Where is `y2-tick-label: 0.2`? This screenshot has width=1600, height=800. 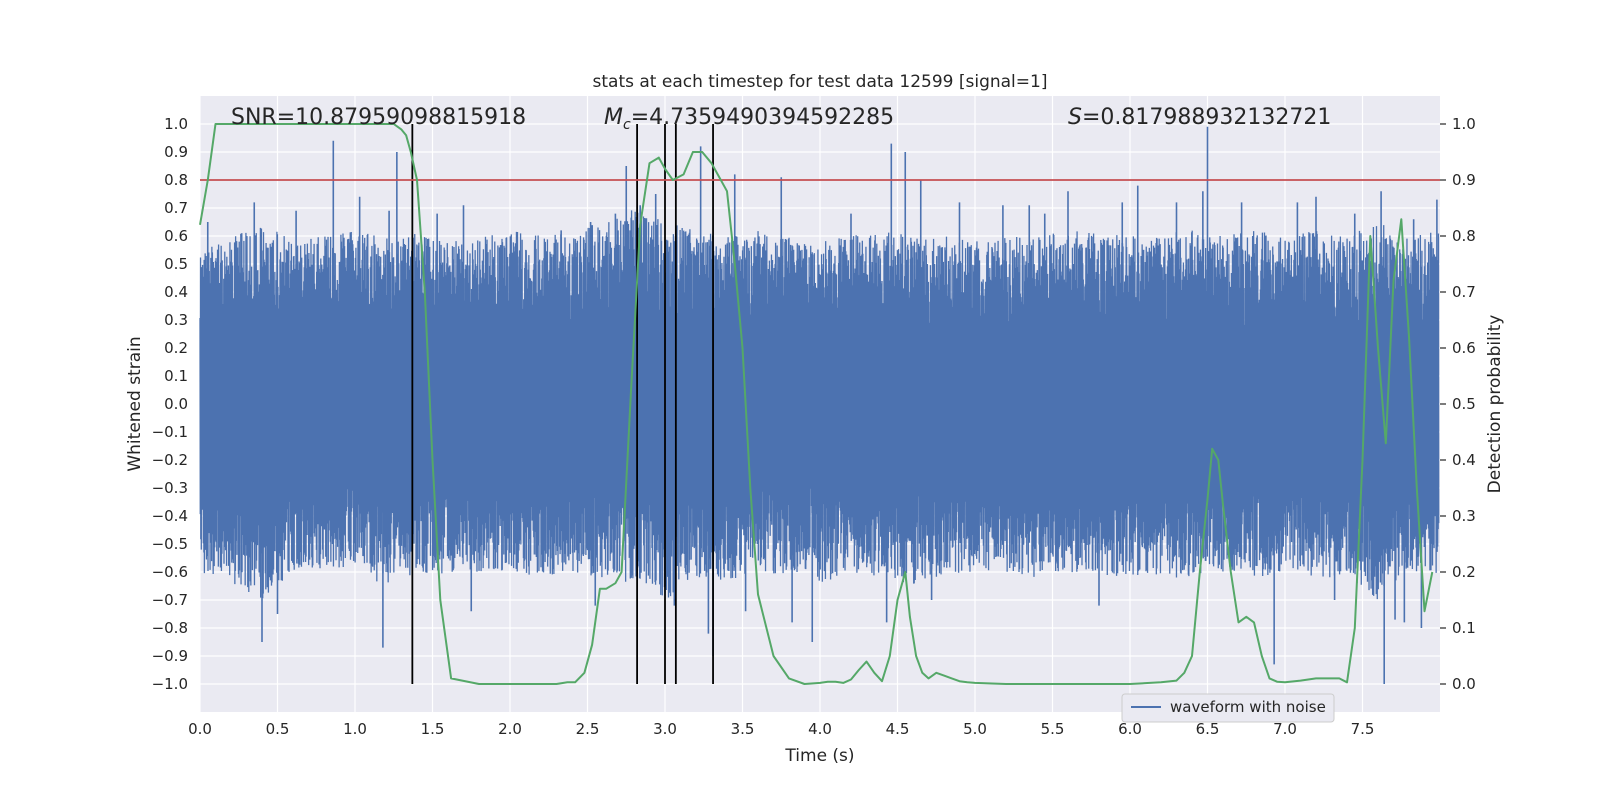 y2-tick-label: 0.2 is located at coordinates (1464, 572).